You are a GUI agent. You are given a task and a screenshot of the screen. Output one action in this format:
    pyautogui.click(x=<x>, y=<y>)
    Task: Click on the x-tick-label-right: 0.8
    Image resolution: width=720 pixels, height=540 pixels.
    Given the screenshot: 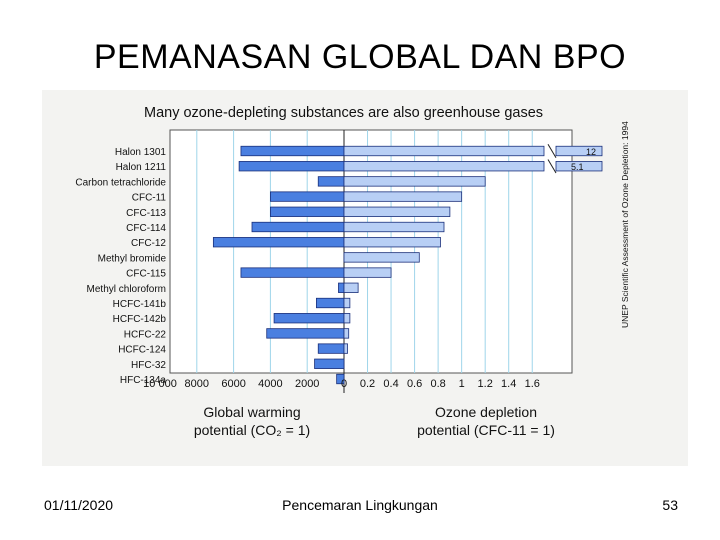 What is the action you would take?
    pyautogui.click(x=437, y=384)
    